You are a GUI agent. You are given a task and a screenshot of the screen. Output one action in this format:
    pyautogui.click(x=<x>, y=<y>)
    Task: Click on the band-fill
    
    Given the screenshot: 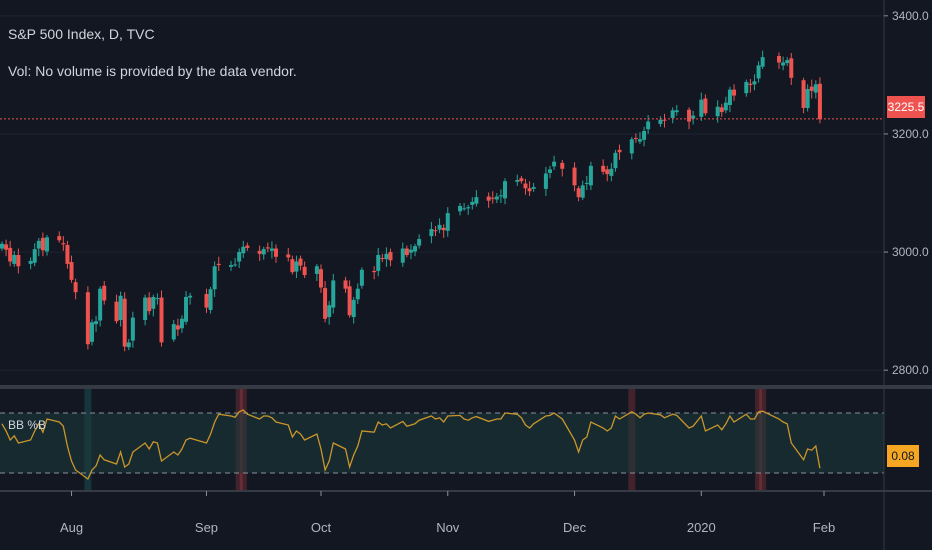 What is the action you would take?
    pyautogui.click(x=442, y=443)
    